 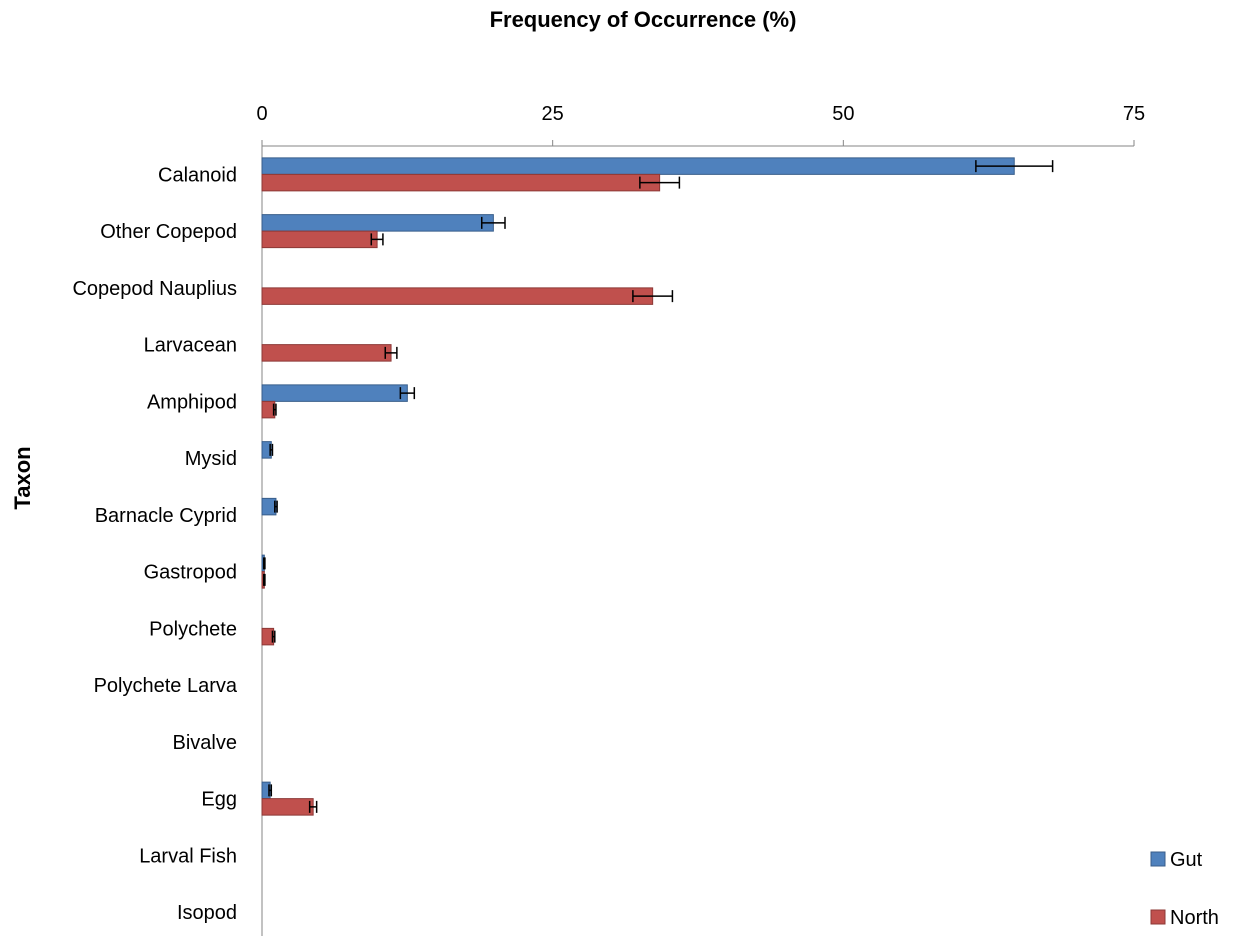 What do you see at coordinates (154, 289) in the screenshot?
I see `category-label: Copepod Nauplius` at bounding box center [154, 289].